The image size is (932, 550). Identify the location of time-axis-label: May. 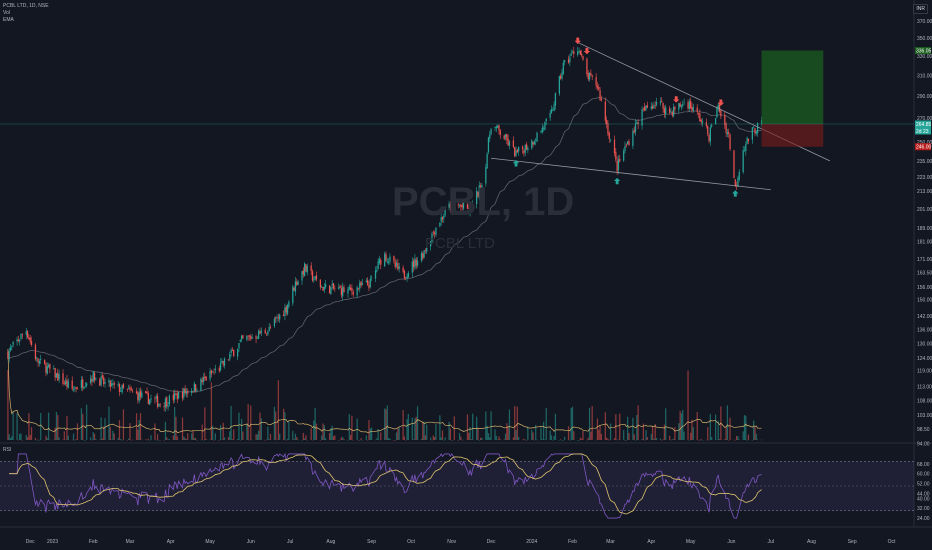
(691, 542).